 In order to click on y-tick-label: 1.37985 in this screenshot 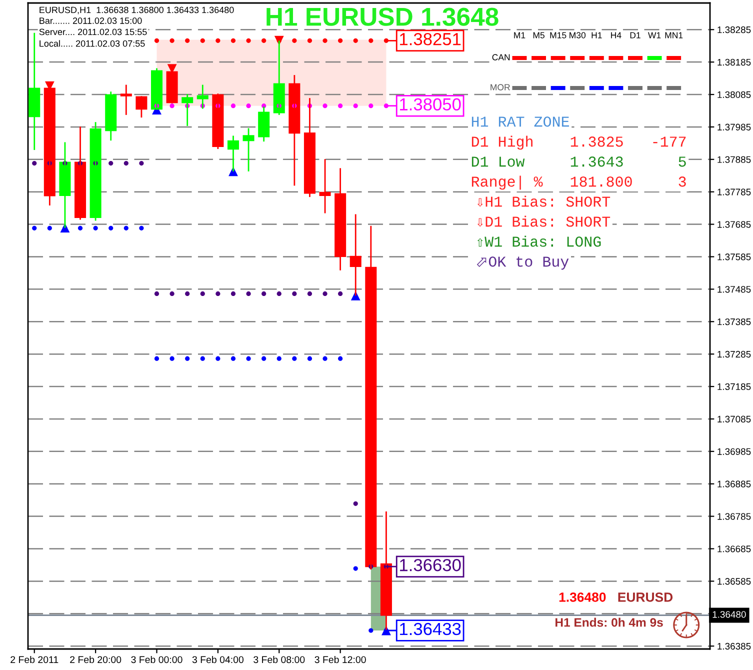, I will do `click(734, 127)`.